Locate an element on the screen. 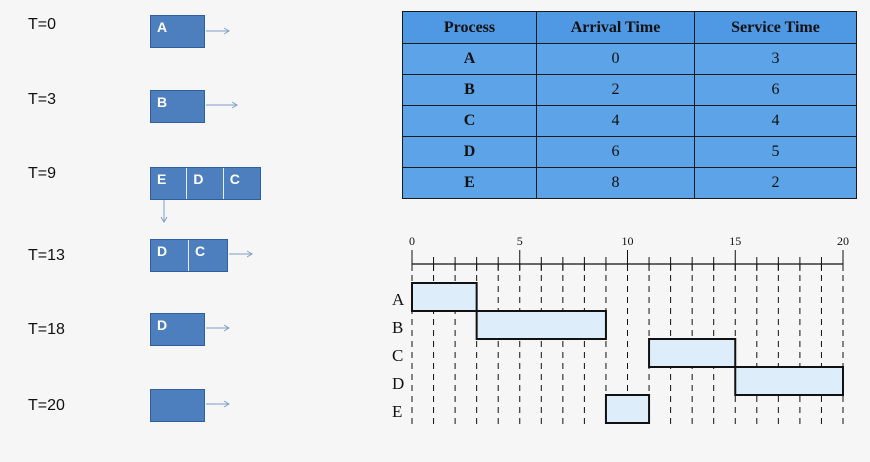 The width and height of the screenshot is (870, 462). process-row-label: A is located at coordinates (398, 299).